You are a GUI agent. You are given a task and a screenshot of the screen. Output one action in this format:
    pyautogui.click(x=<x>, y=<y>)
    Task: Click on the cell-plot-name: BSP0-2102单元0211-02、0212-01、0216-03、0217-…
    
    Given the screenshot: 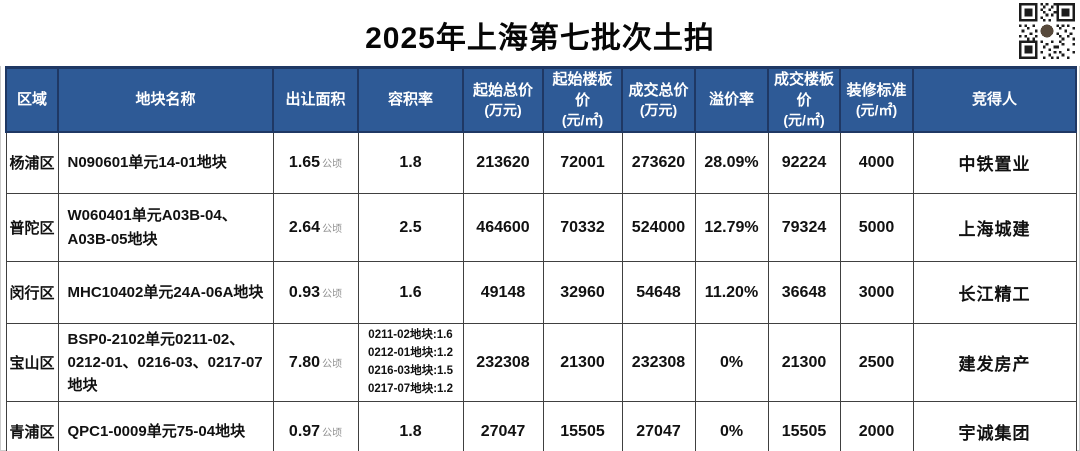 What is the action you would take?
    pyautogui.click(x=165, y=363)
    